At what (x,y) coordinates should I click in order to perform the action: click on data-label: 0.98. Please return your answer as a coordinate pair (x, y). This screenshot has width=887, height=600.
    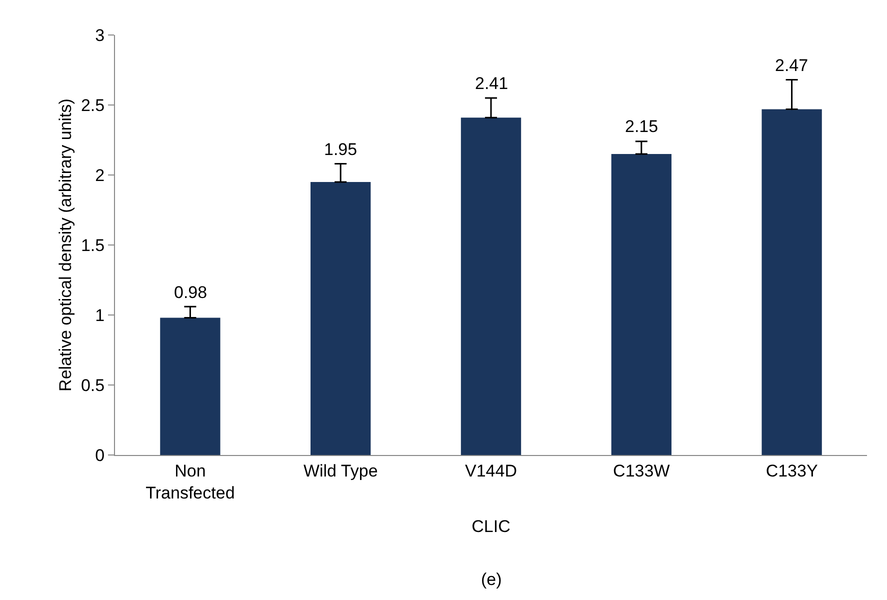
    Looking at the image, I should click on (191, 292).